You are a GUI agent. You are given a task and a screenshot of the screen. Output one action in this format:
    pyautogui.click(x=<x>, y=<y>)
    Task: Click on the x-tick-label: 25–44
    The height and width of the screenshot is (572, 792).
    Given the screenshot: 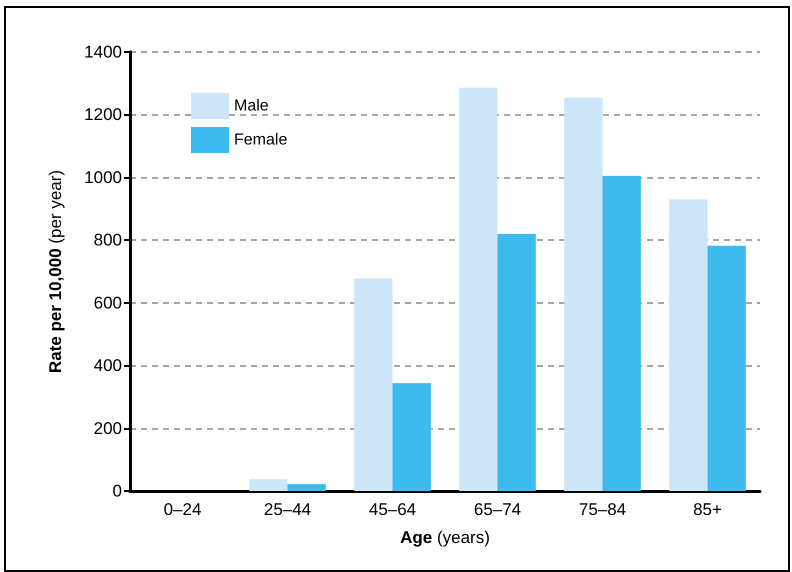 What is the action you would take?
    pyautogui.click(x=288, y=509)
    